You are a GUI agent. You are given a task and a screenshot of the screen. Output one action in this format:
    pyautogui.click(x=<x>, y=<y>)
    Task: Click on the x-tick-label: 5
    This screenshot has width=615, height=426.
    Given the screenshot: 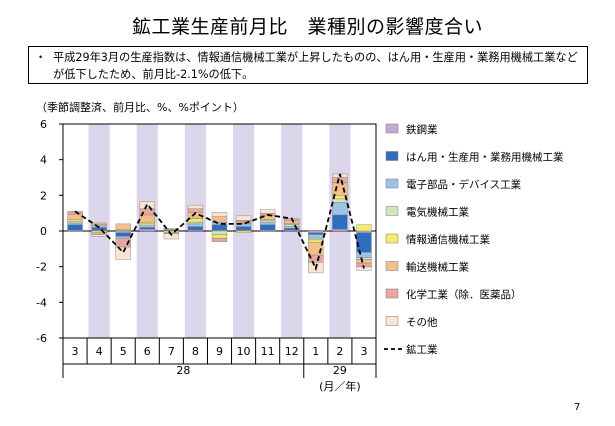 What is the action you would take?
    pyautogui.click(x=123, y=351)
    